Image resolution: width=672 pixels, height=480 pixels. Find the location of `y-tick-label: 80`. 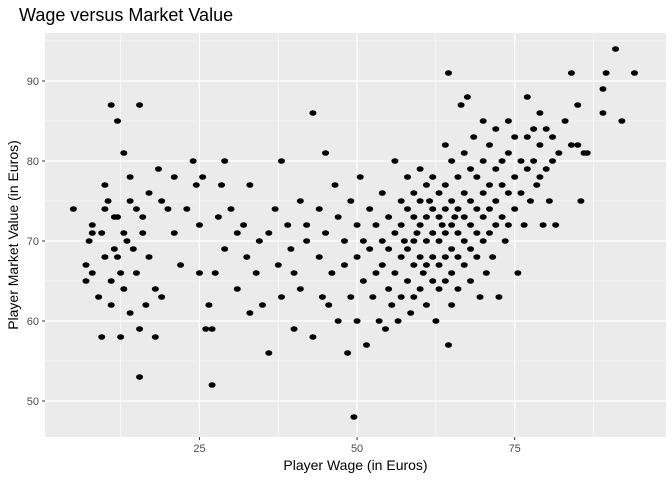

y-tick-label: 80 is located at coordinates (33, 162).